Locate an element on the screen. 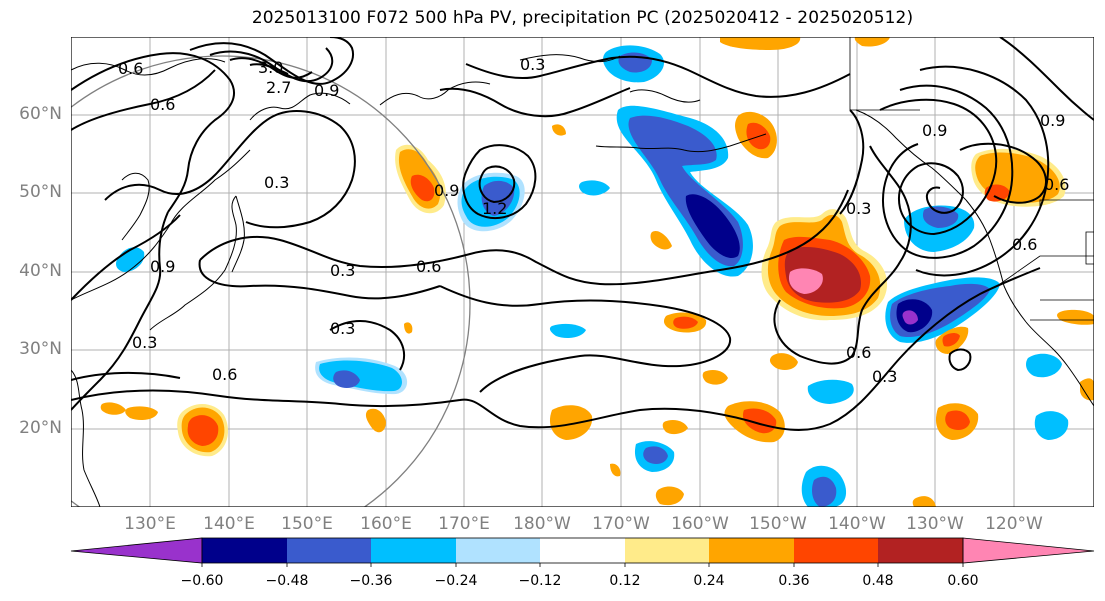 The image size is (1105, 601). lon-label-170w: 170°W is located at coordinates (621, 524).